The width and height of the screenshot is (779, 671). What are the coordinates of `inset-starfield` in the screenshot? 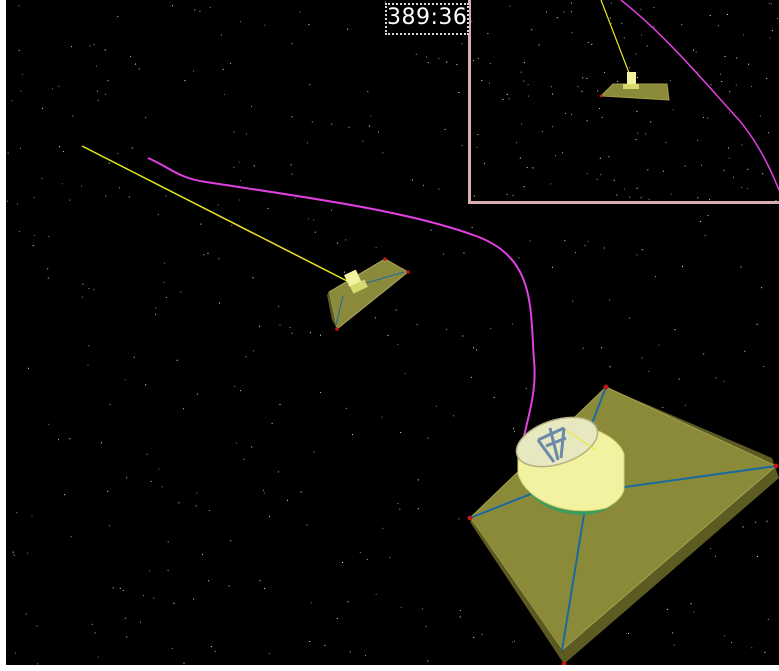 It's located at (624, 101).